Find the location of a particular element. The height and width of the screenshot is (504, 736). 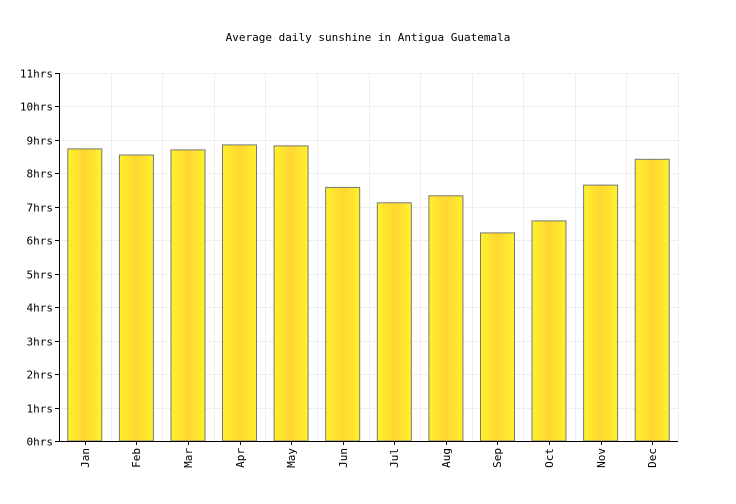

x-tick-label: Jun is located at coordinates (343, 458).